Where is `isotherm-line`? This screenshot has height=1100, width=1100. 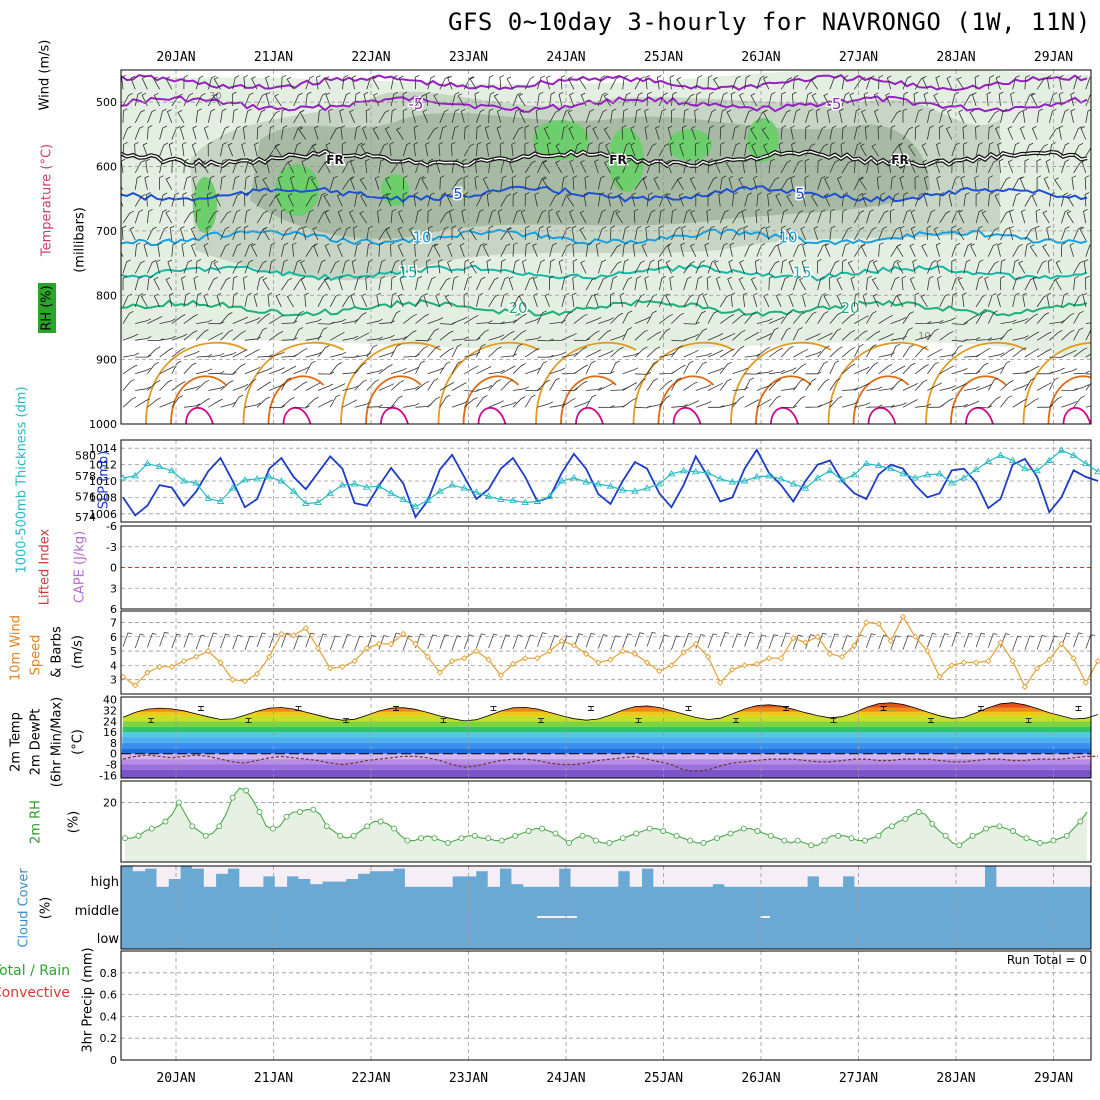 isotherm-line is located at coordinates (604, 237).